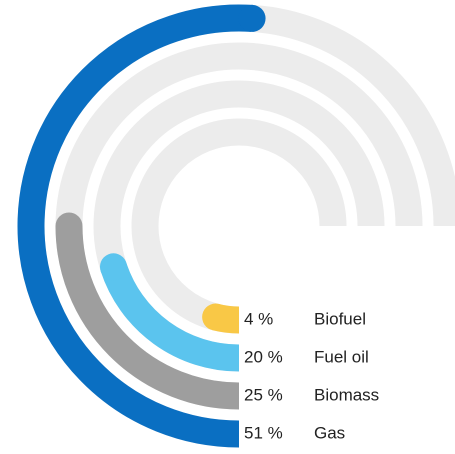 Image resolution: width=455 pixels, height=454 pixels. Describe the element at coordinates (263, 432) in the screenshot. I see `value-label: 51 %` at that location.